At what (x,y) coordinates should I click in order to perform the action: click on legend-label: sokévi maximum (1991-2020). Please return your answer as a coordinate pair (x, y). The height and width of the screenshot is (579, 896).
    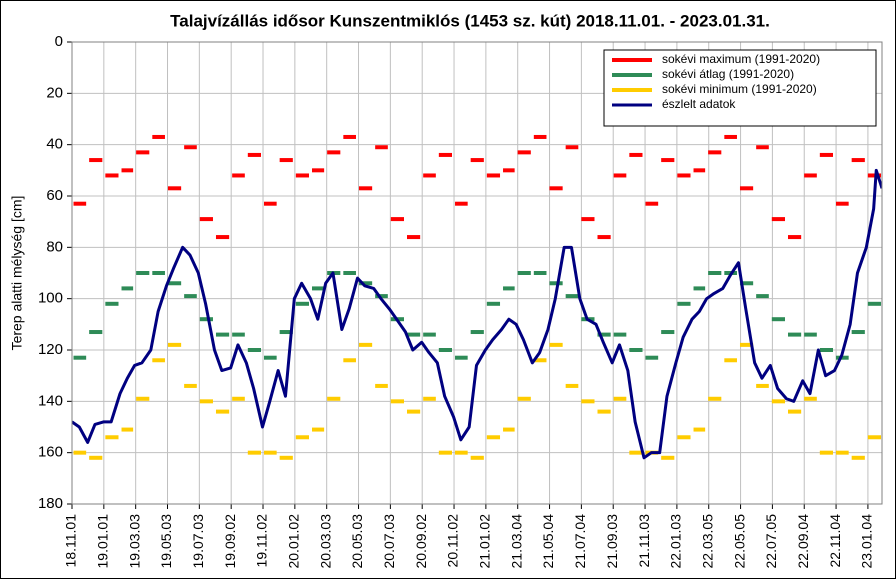
    Looking at the image, I should click on (741, 59).